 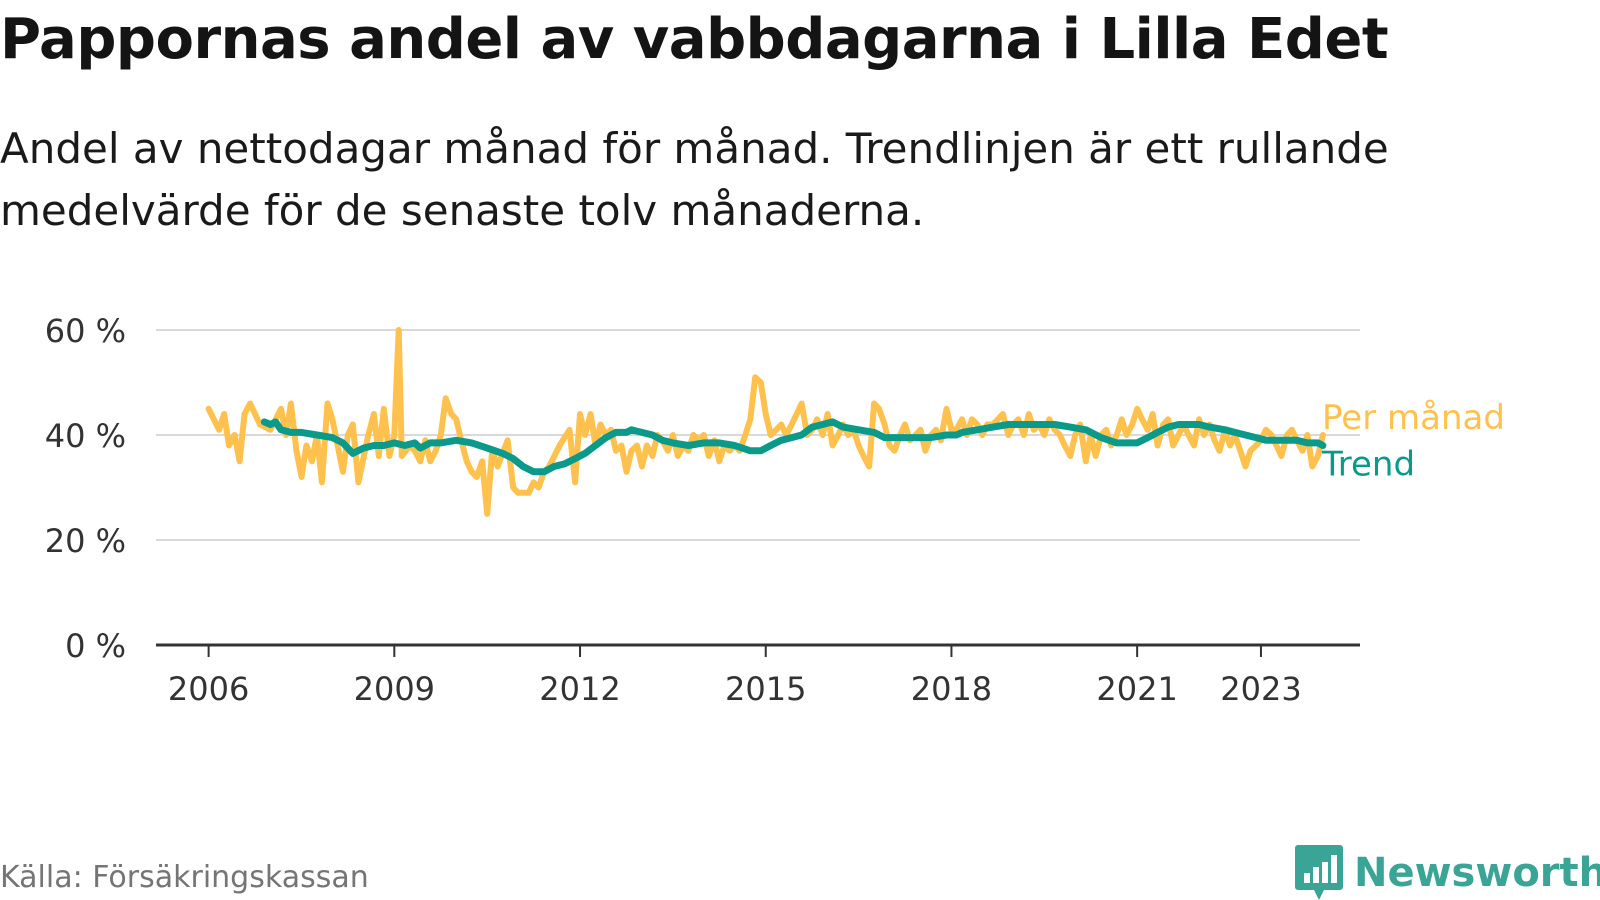 I want to click on y-tick-label: 20 %, so click(x=85, y=541).